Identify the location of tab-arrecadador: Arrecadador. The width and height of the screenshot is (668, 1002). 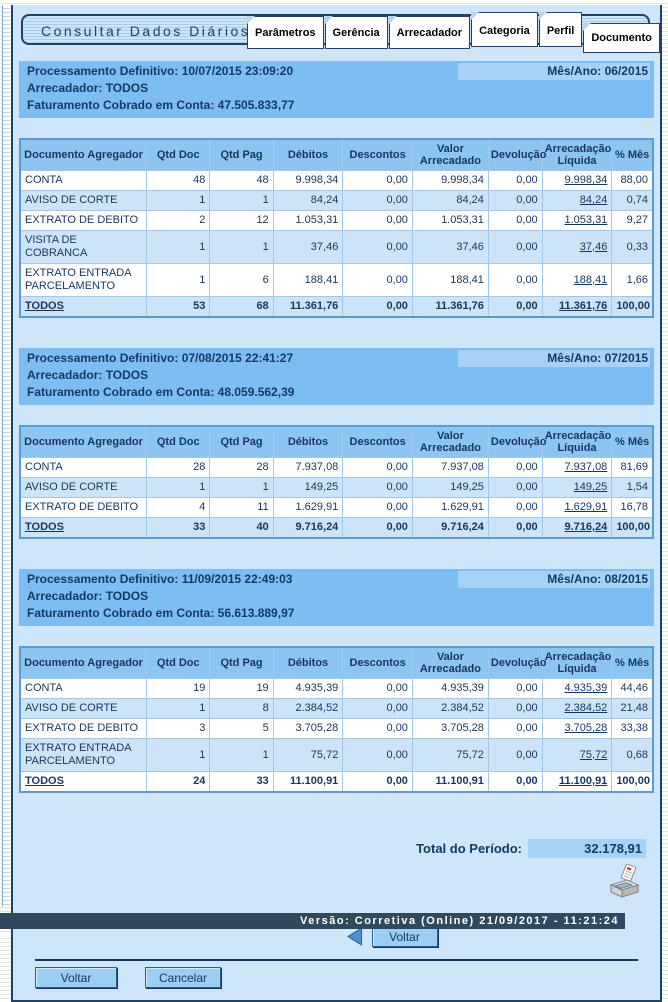
(429, 32).